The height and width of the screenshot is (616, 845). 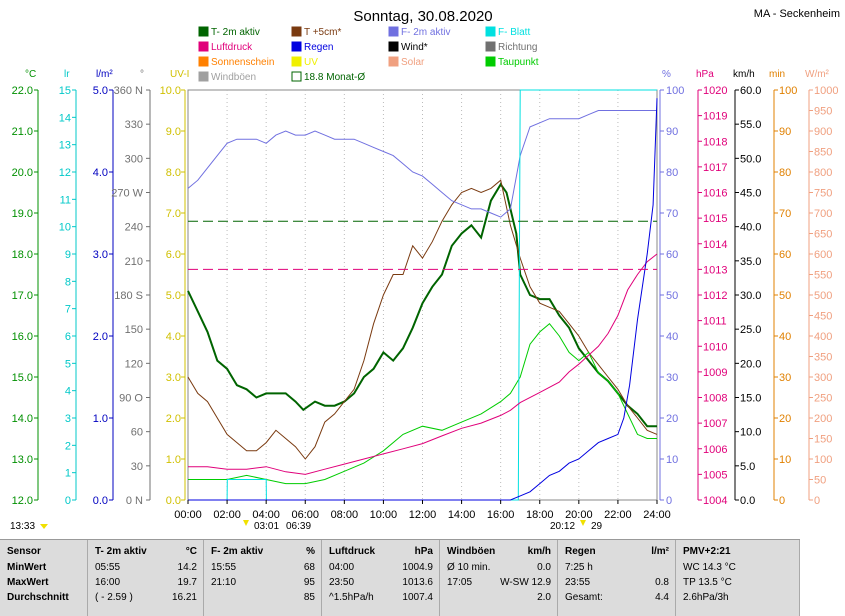 What do you see at coordinates (322, 32) in the screenshot?
I see `legend-label: T +5cm*` at bounding box center [322, 32].